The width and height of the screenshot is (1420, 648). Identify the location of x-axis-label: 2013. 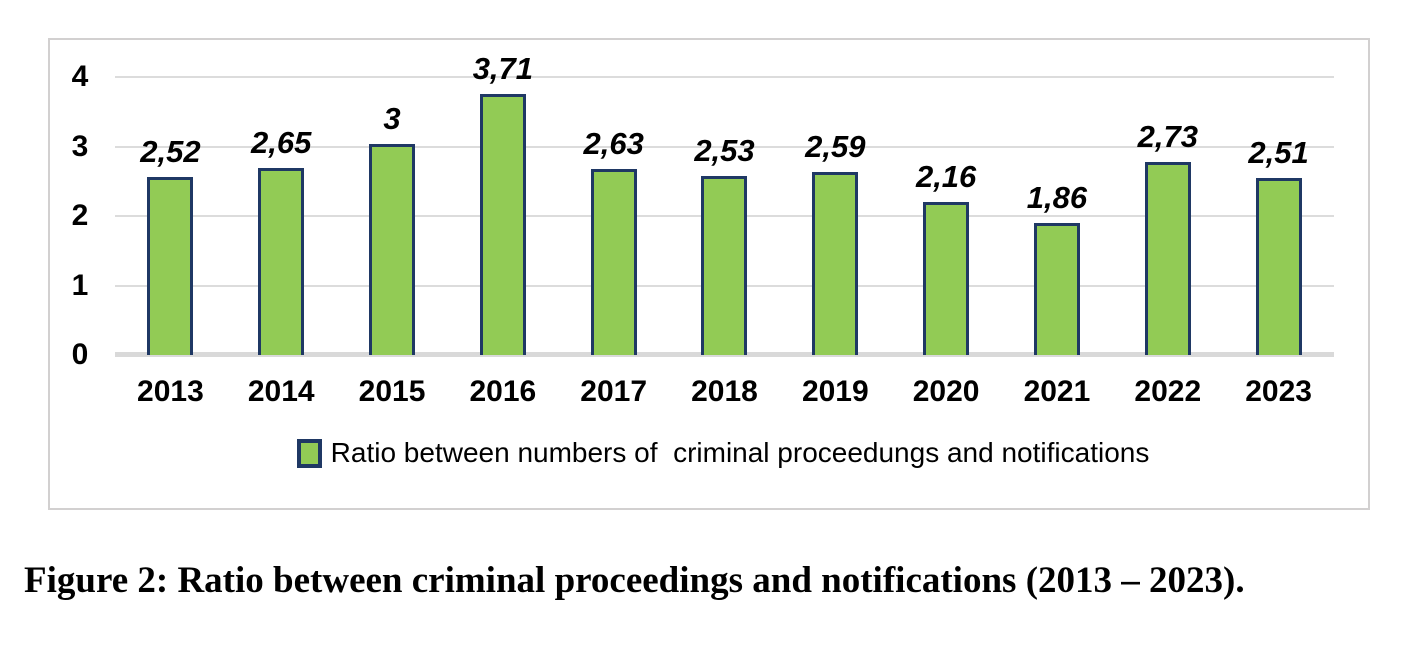
(170, 391).